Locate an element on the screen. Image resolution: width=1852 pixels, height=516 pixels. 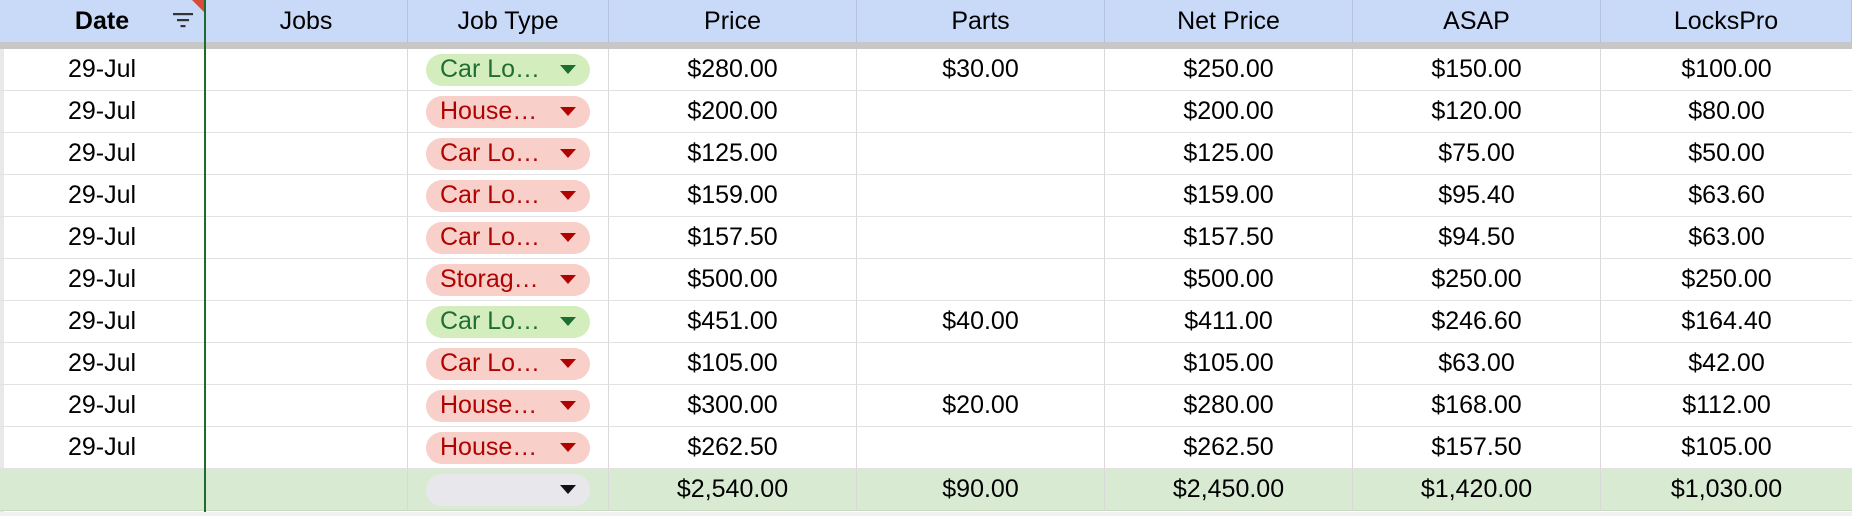
cell-price: $451.00 is located at coordinates (733, 322).